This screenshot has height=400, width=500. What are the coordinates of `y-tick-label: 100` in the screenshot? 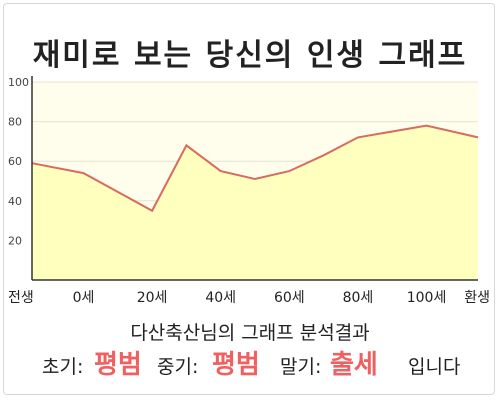 It's located at (18, 82).